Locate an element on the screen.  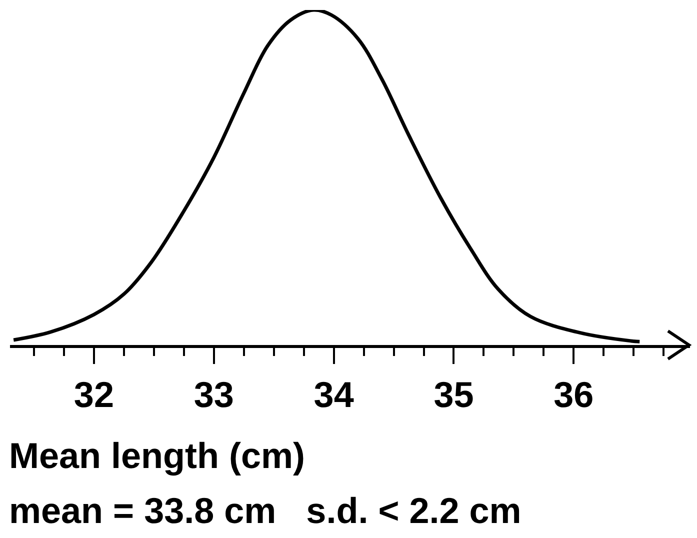
x-tick-label: 35 is located at coordinates (454, 395).